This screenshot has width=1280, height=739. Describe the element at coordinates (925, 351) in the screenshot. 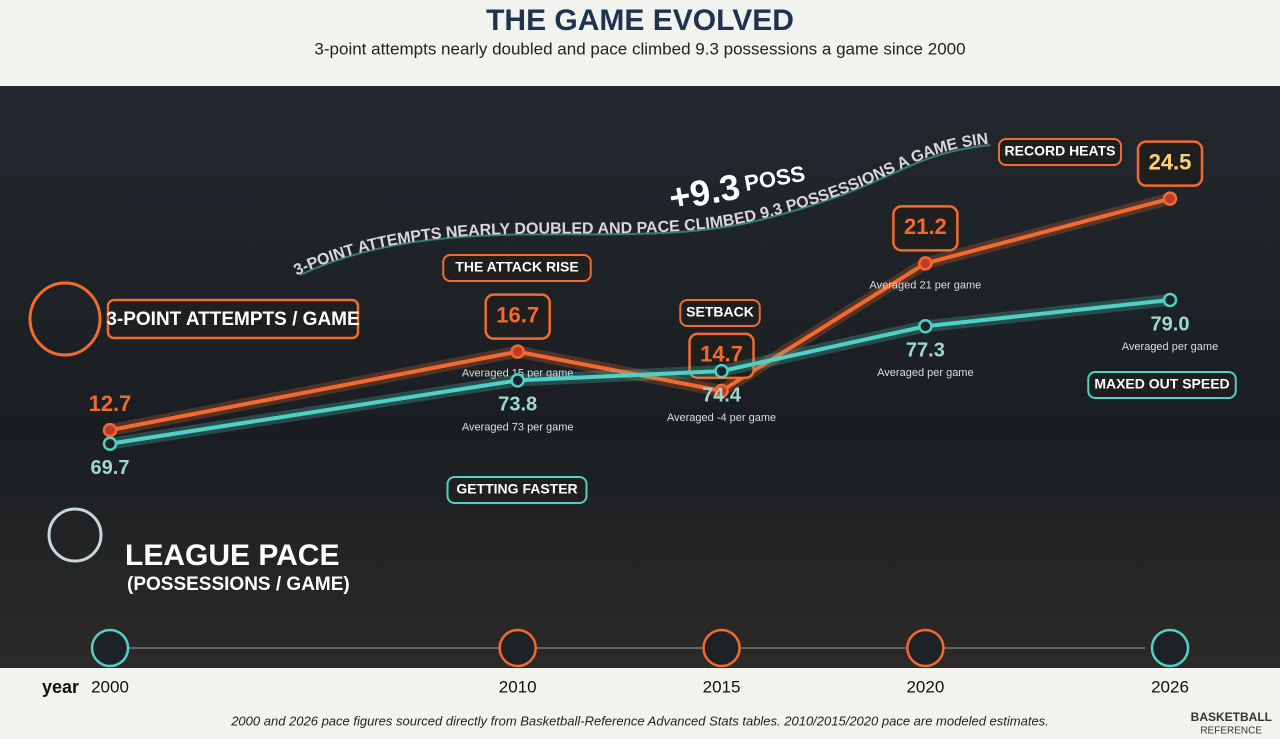

I see `value-label: 77.3` at that location.